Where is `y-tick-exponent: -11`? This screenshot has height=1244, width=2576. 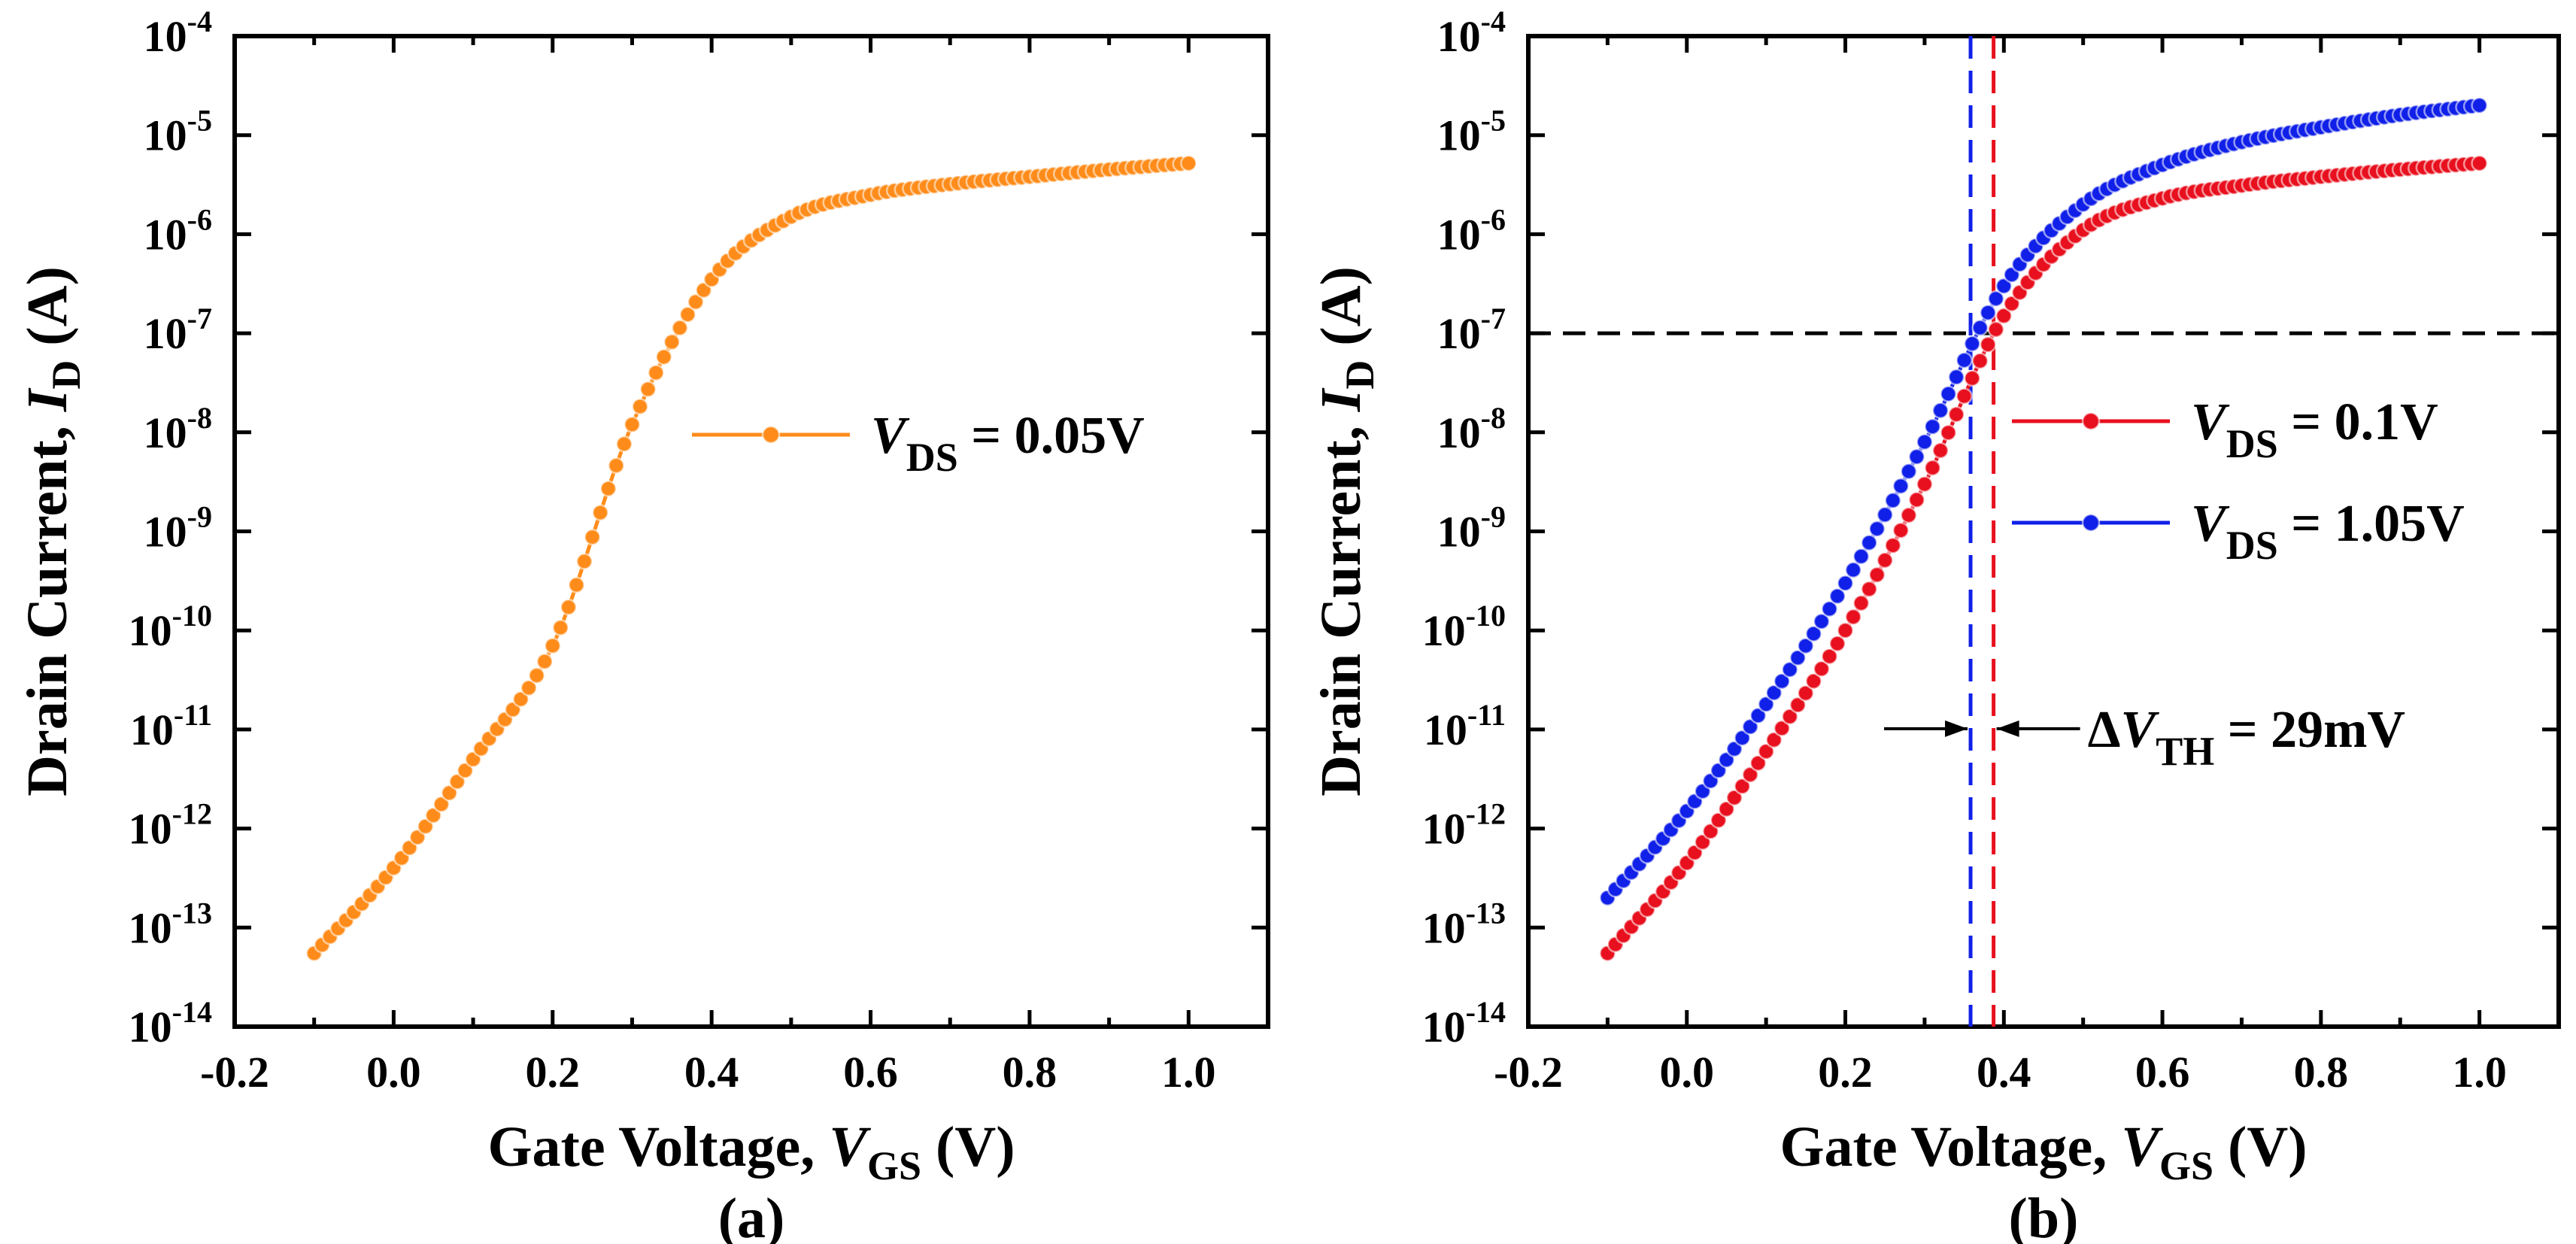
y-tick-exponent: -11 is located at coordinates (1486, 715).